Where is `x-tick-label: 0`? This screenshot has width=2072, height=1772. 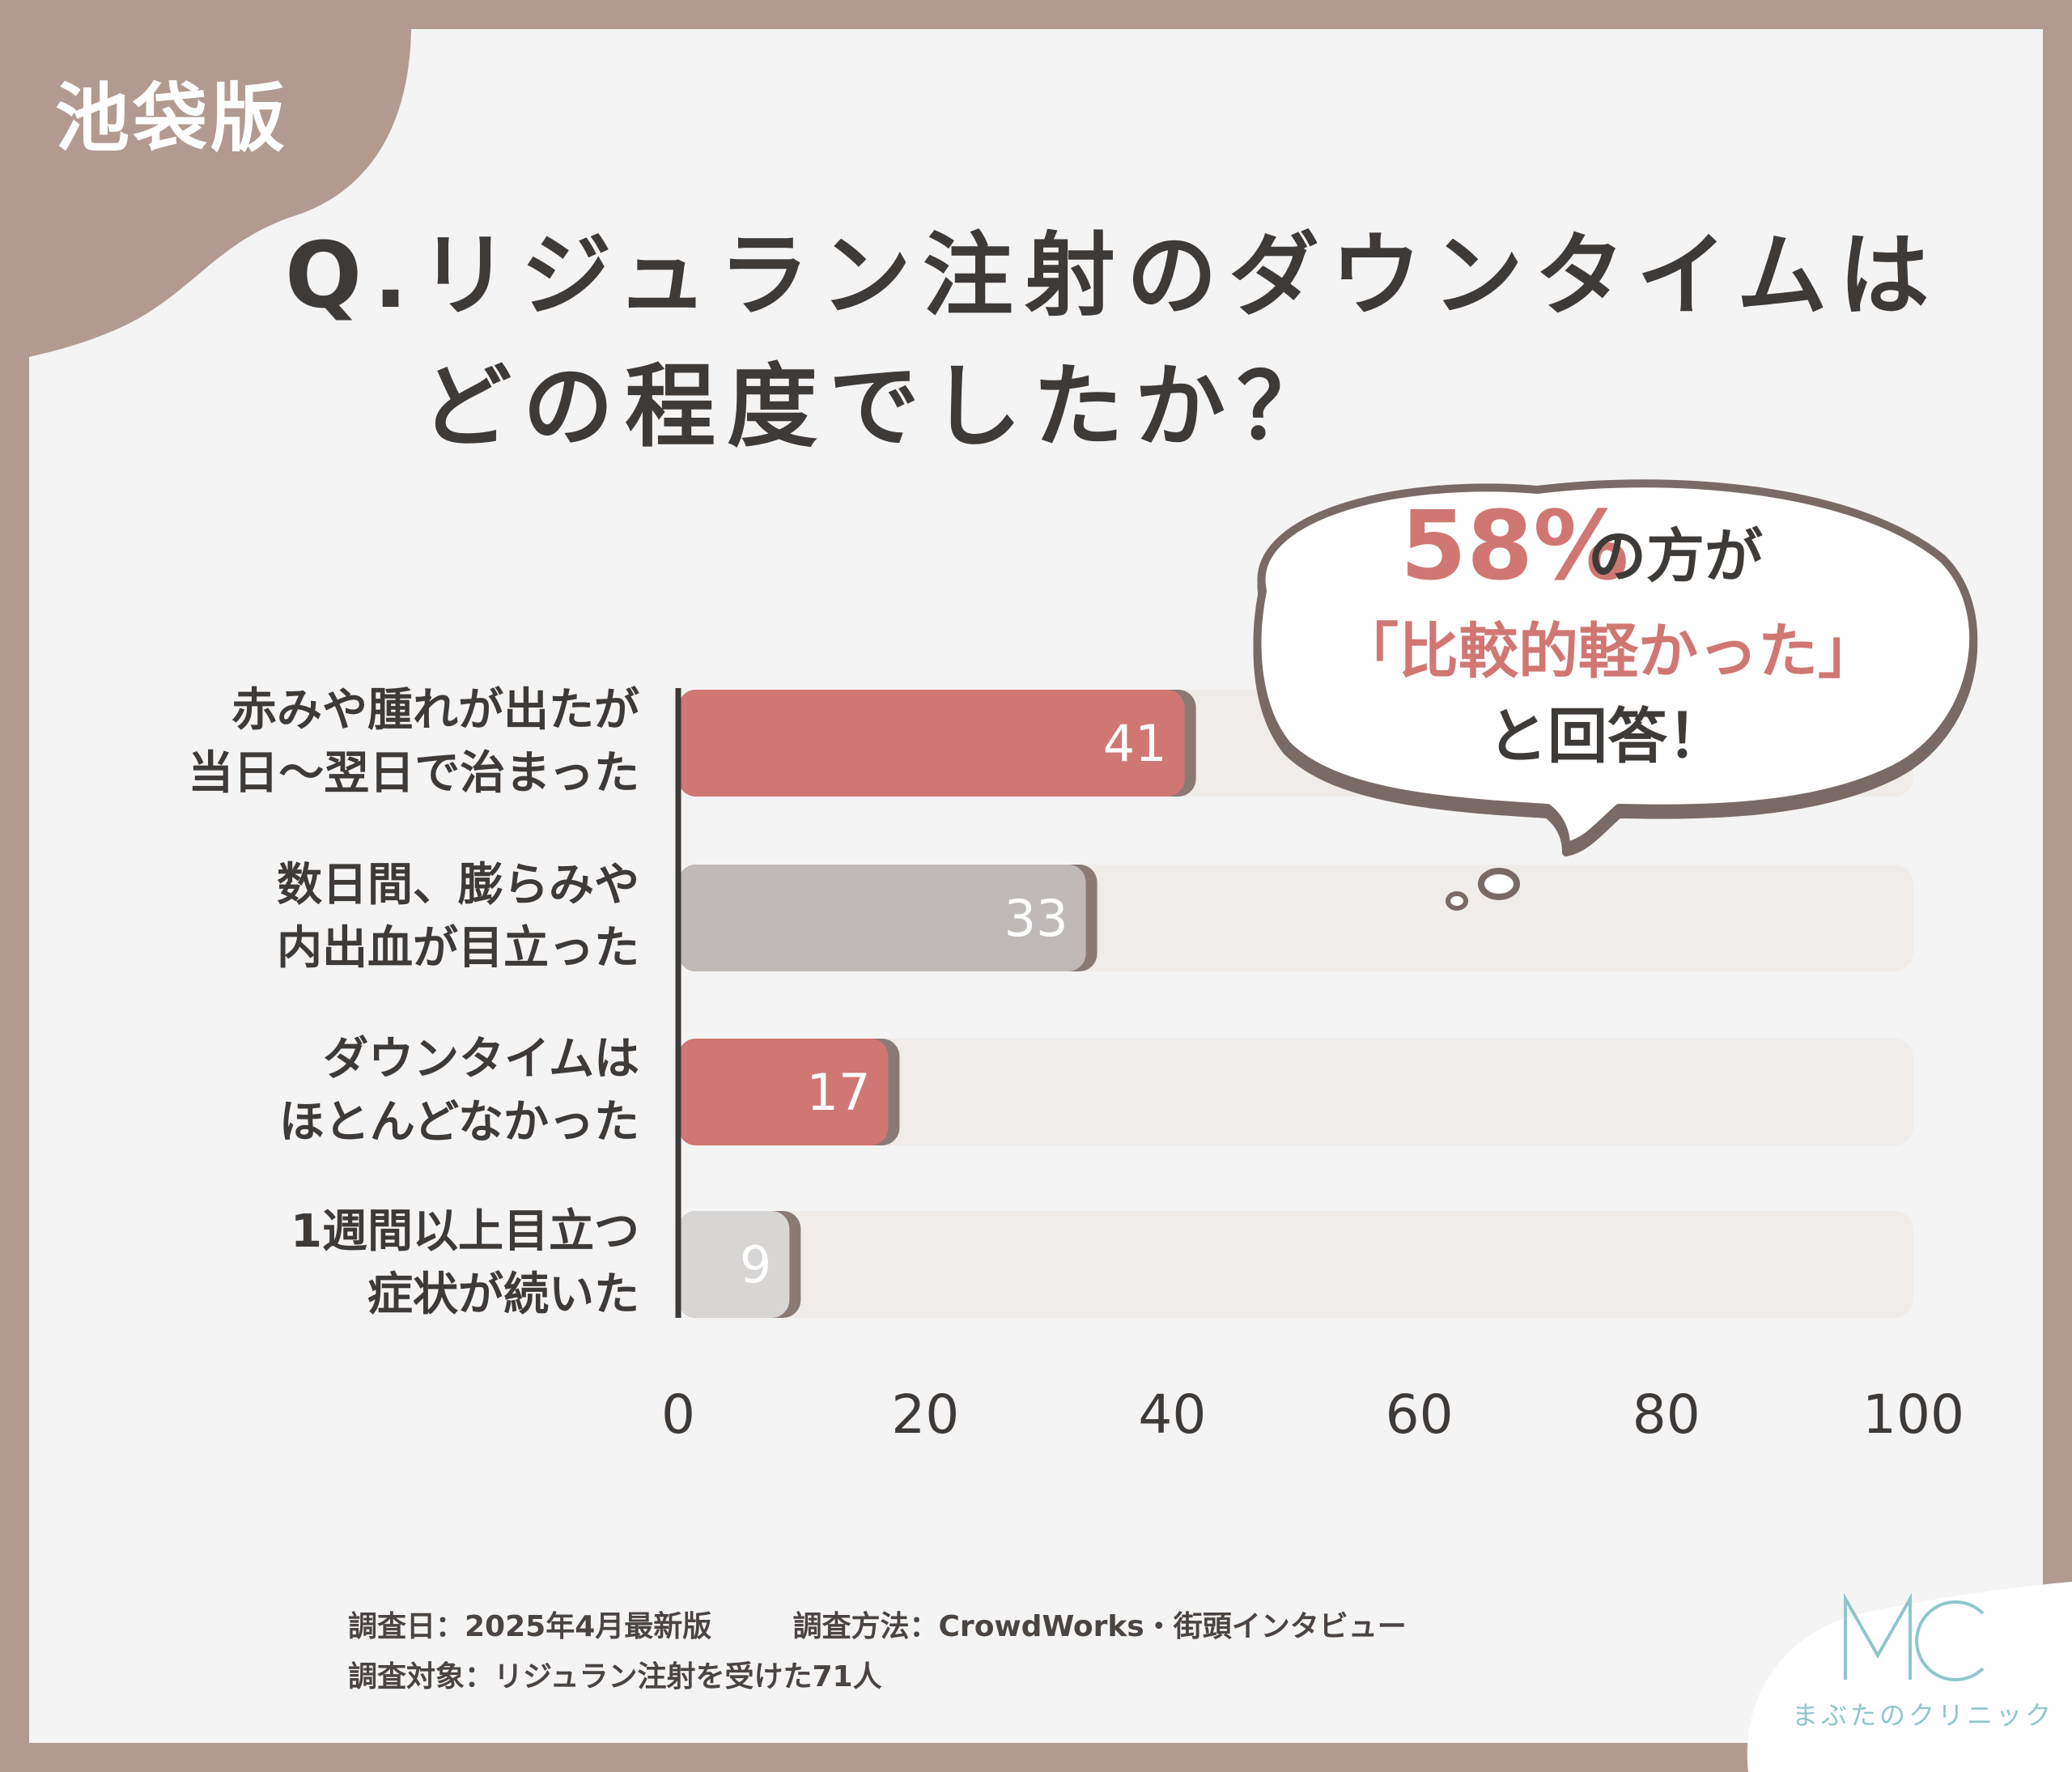 x-tick-label: 0 is located at coordinates (678, 1415).